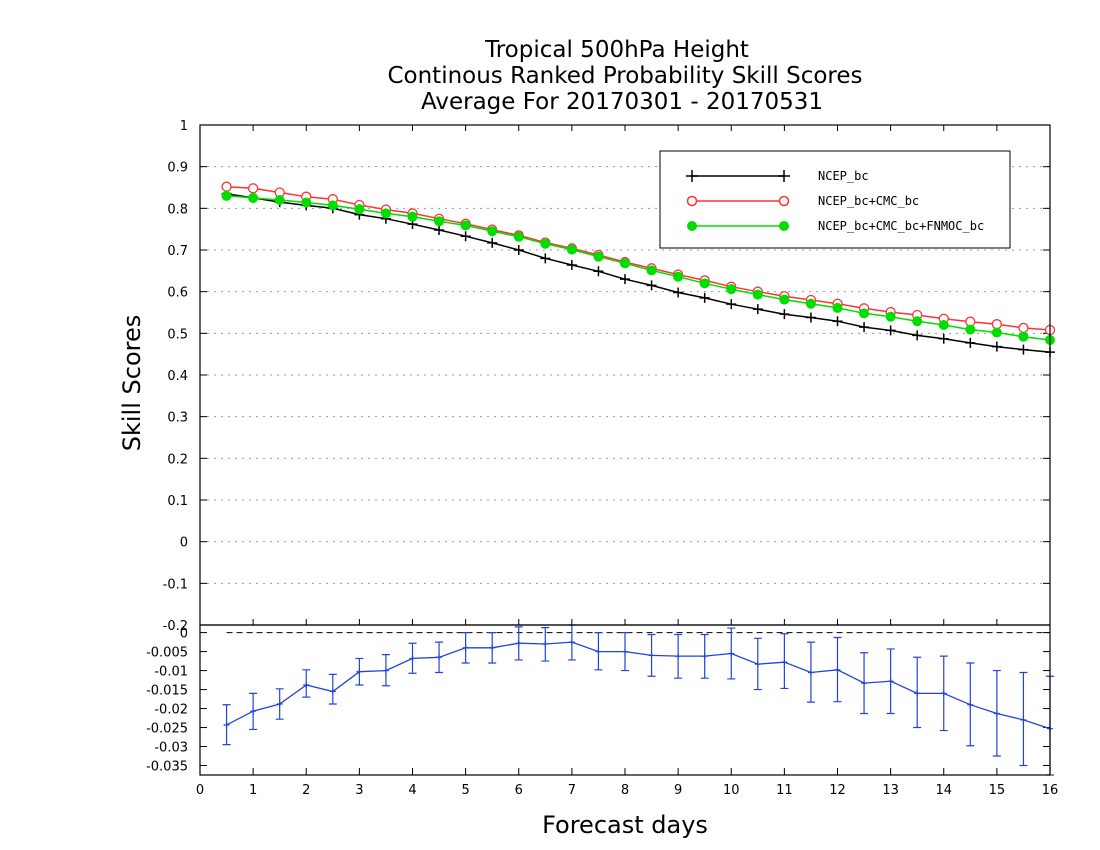  What do you see at coordinates (625, 825) in the screenshot?
I see `x-axis-label: Forecast days` at bounding box center [625, 825].